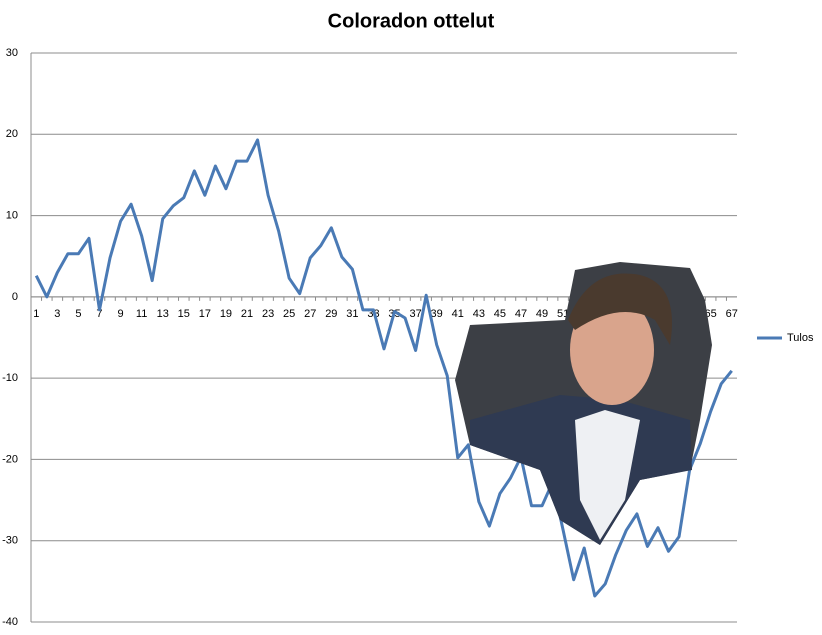  I want to click on x-tick-label: 7, so click(99, 314).